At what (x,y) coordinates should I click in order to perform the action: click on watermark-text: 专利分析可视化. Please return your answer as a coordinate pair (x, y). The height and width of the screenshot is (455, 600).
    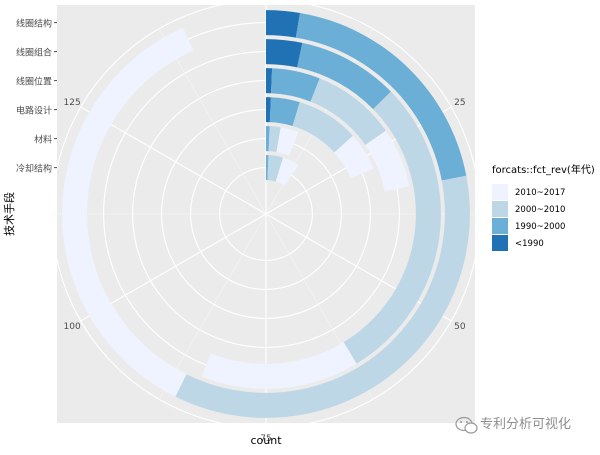
    Looking at the image, I should click on (525, 424).